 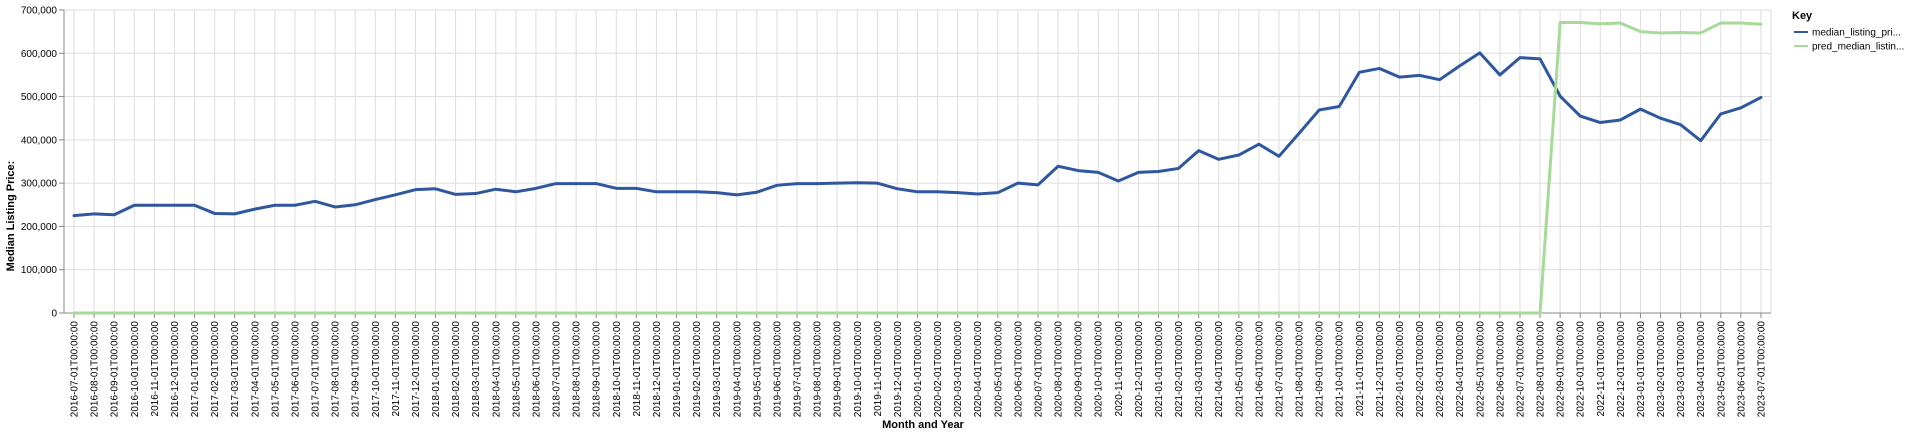 What do you see at coordinates (39, 270) in the screenshot?
I see `y-tick-label: 100,000` at bounding box center [39, 270].